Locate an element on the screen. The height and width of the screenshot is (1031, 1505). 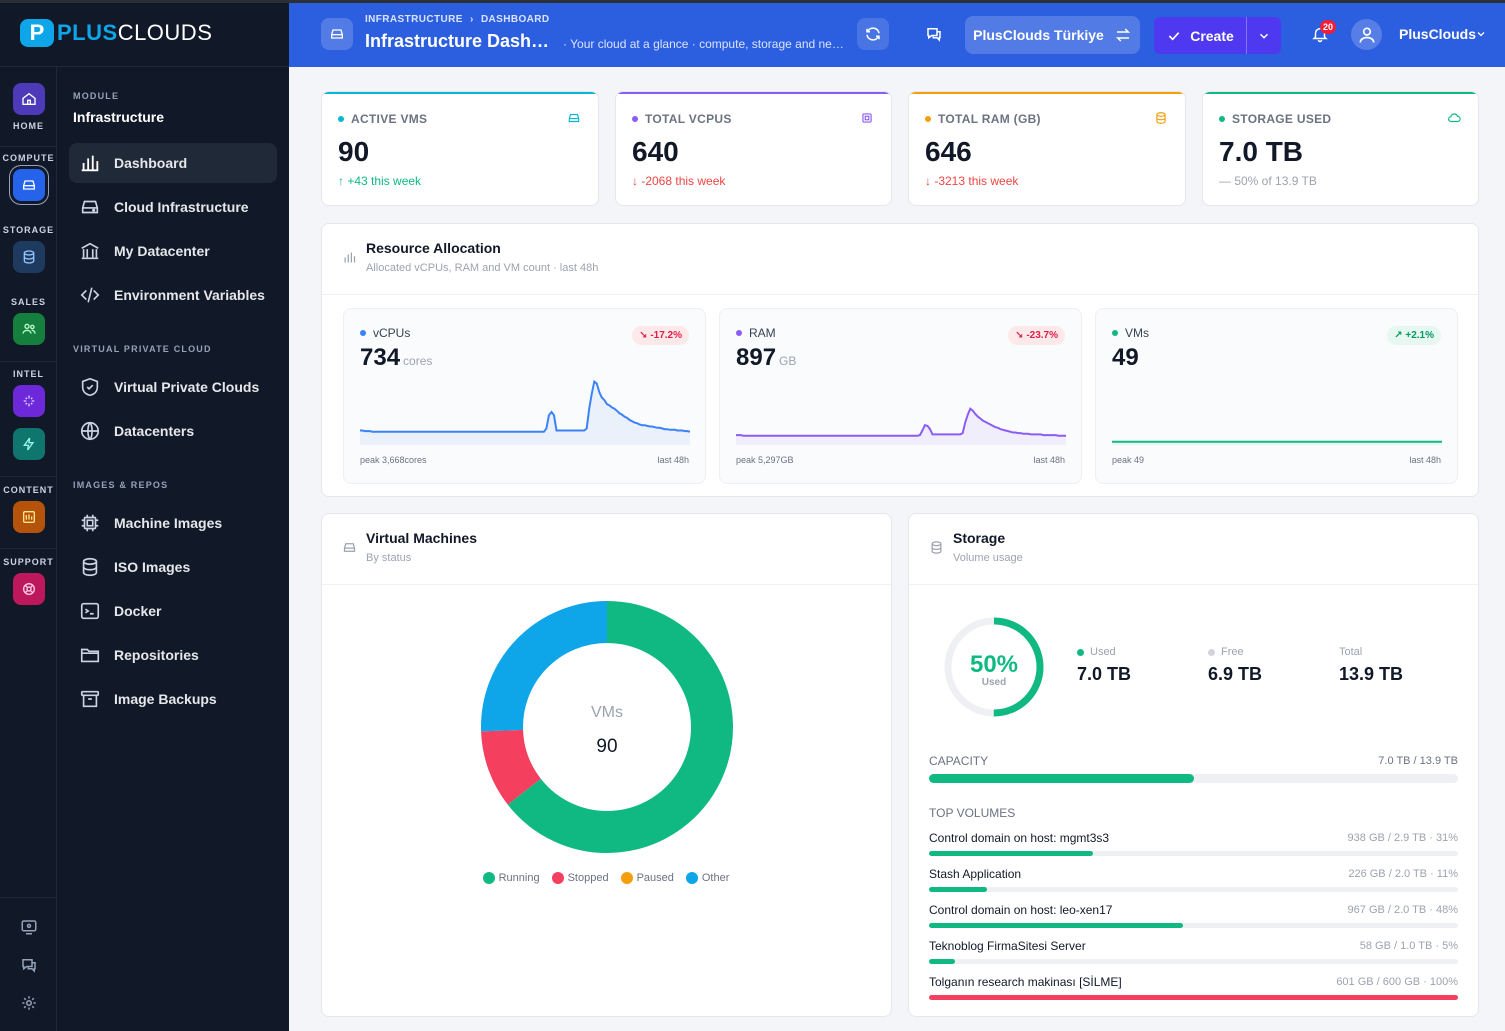
sidebar-item-docker: Docker is located at coordinates (173, 611).